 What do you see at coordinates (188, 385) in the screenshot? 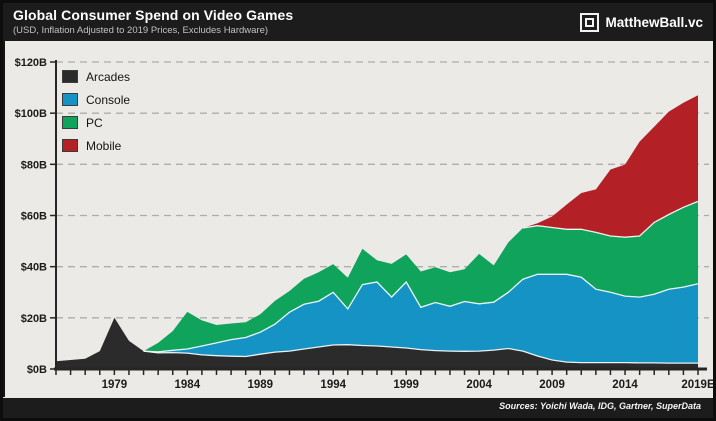
I see `x-axis-label: 1984` at bounding box center [188, 385].